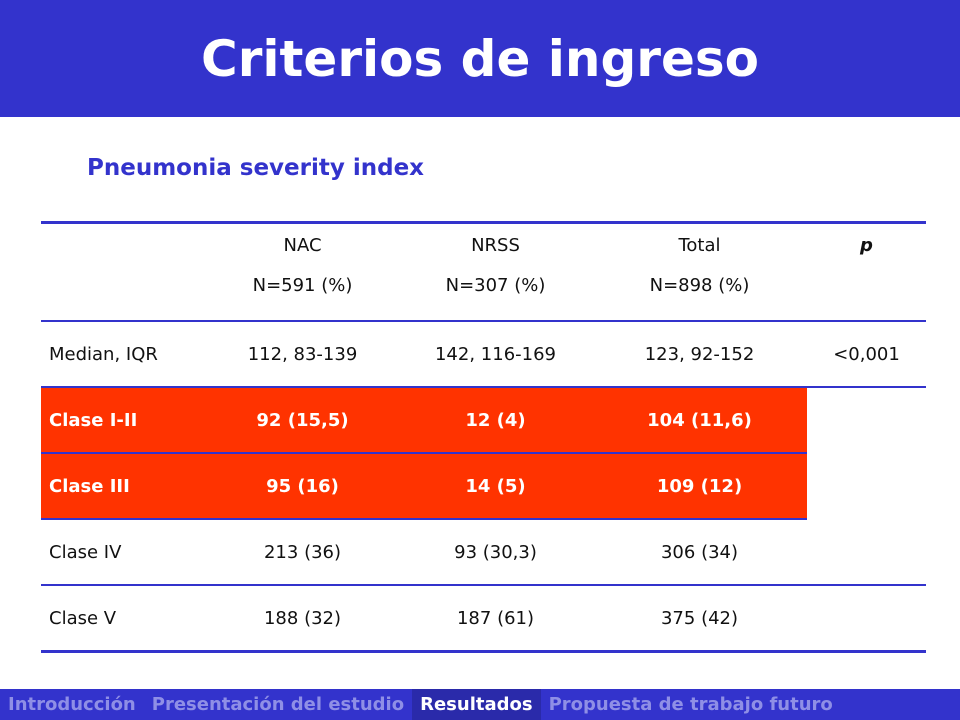 The width and height of the screenshot is (960, 720). What do you see at coordinates (72, 704) in the screenshot?
I see `nav-item-introduccion: Introducción` at bounding box center [72, 704].